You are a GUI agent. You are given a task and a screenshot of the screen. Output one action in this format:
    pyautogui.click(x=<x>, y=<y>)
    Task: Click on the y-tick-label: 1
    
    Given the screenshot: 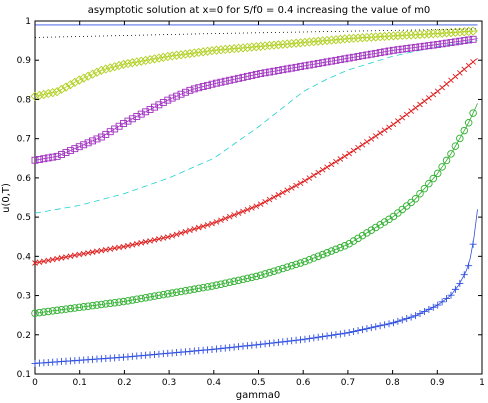 What is the action you would take?
    pyautogui.click(x=28, y=22)
    